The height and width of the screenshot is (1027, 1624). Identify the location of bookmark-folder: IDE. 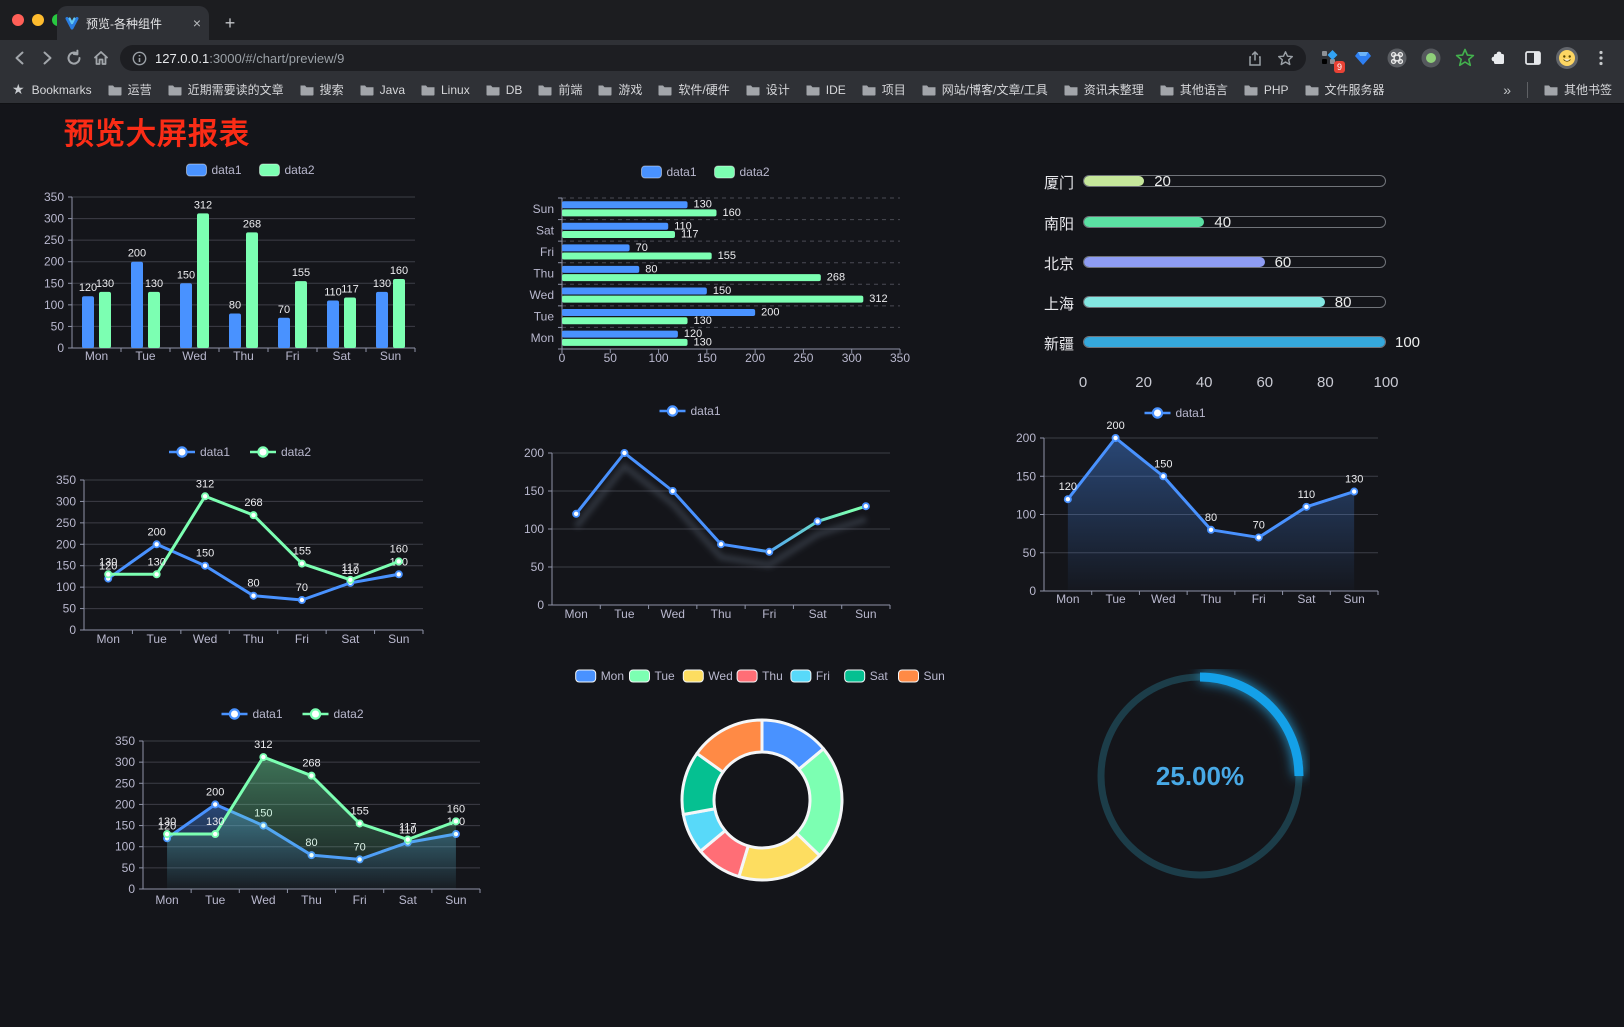
(826, 90).